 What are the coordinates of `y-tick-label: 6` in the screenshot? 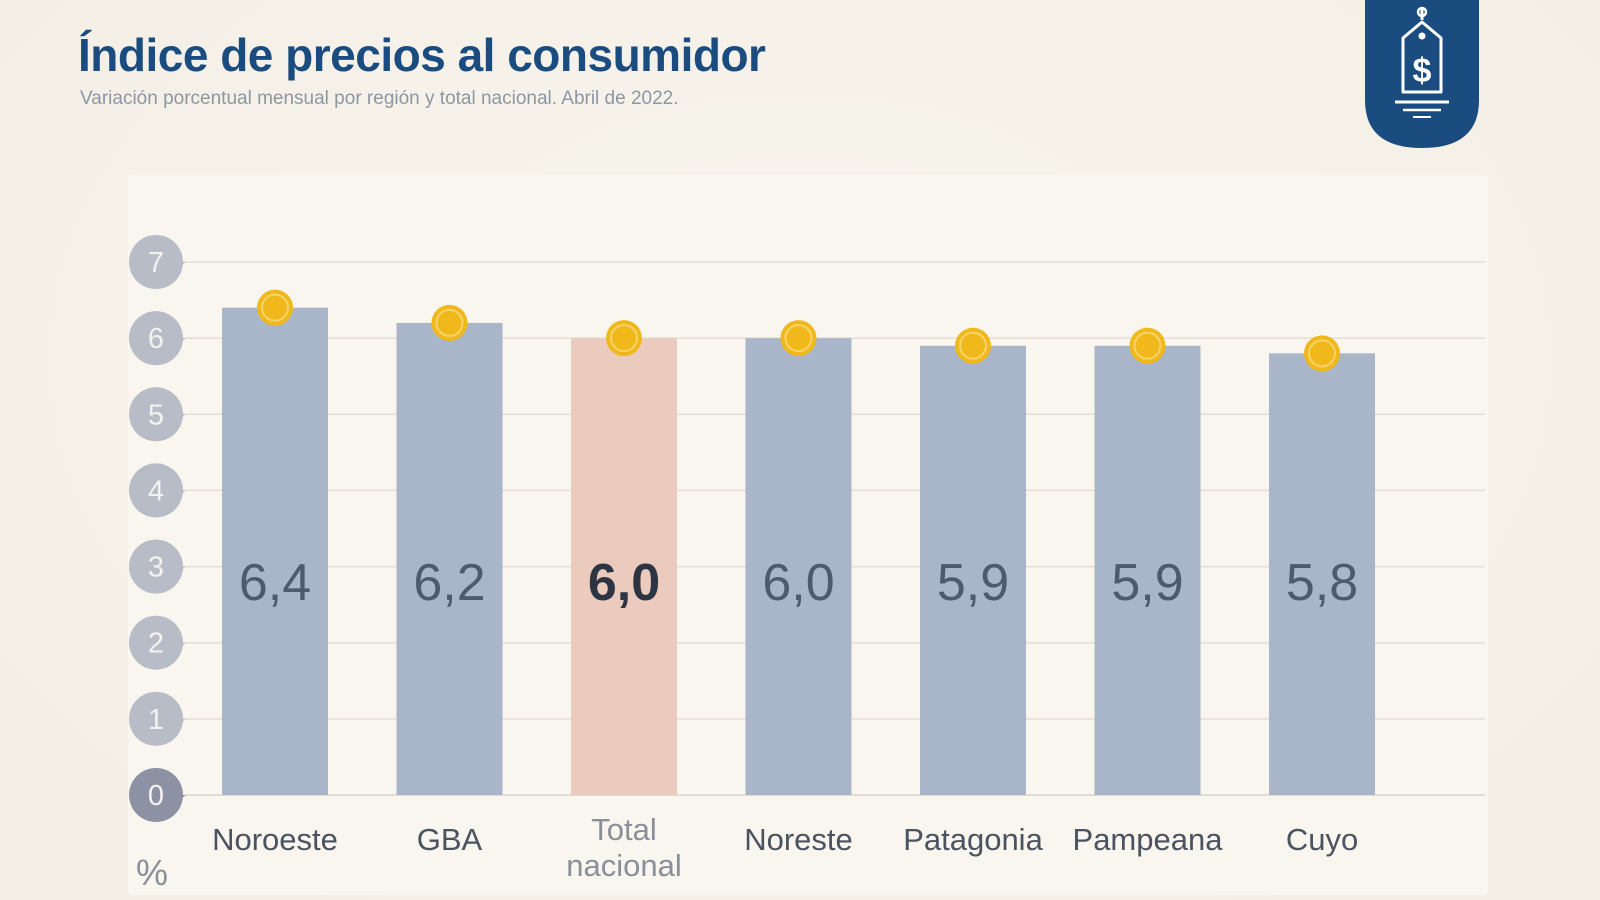 It's located at (156, 339).